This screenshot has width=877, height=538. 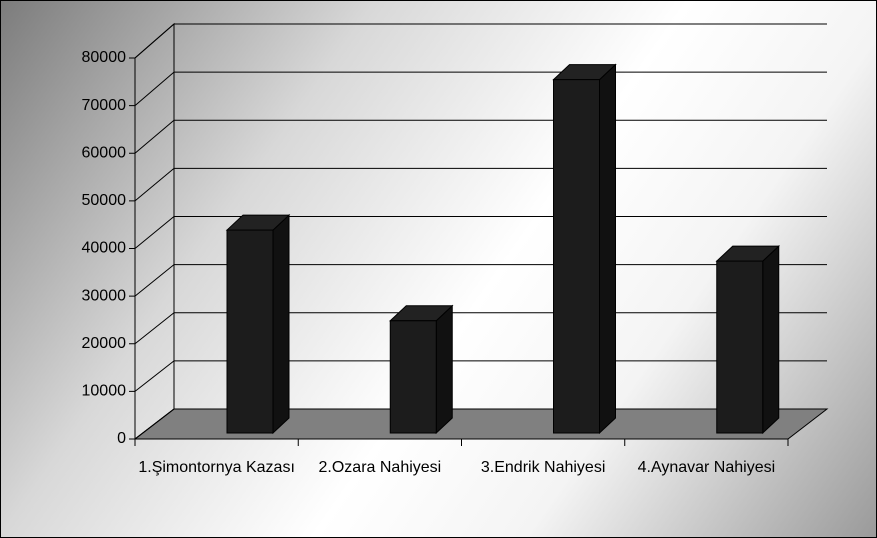 I want to click on y-tick-label: 30000, so click(x=104, y=295).